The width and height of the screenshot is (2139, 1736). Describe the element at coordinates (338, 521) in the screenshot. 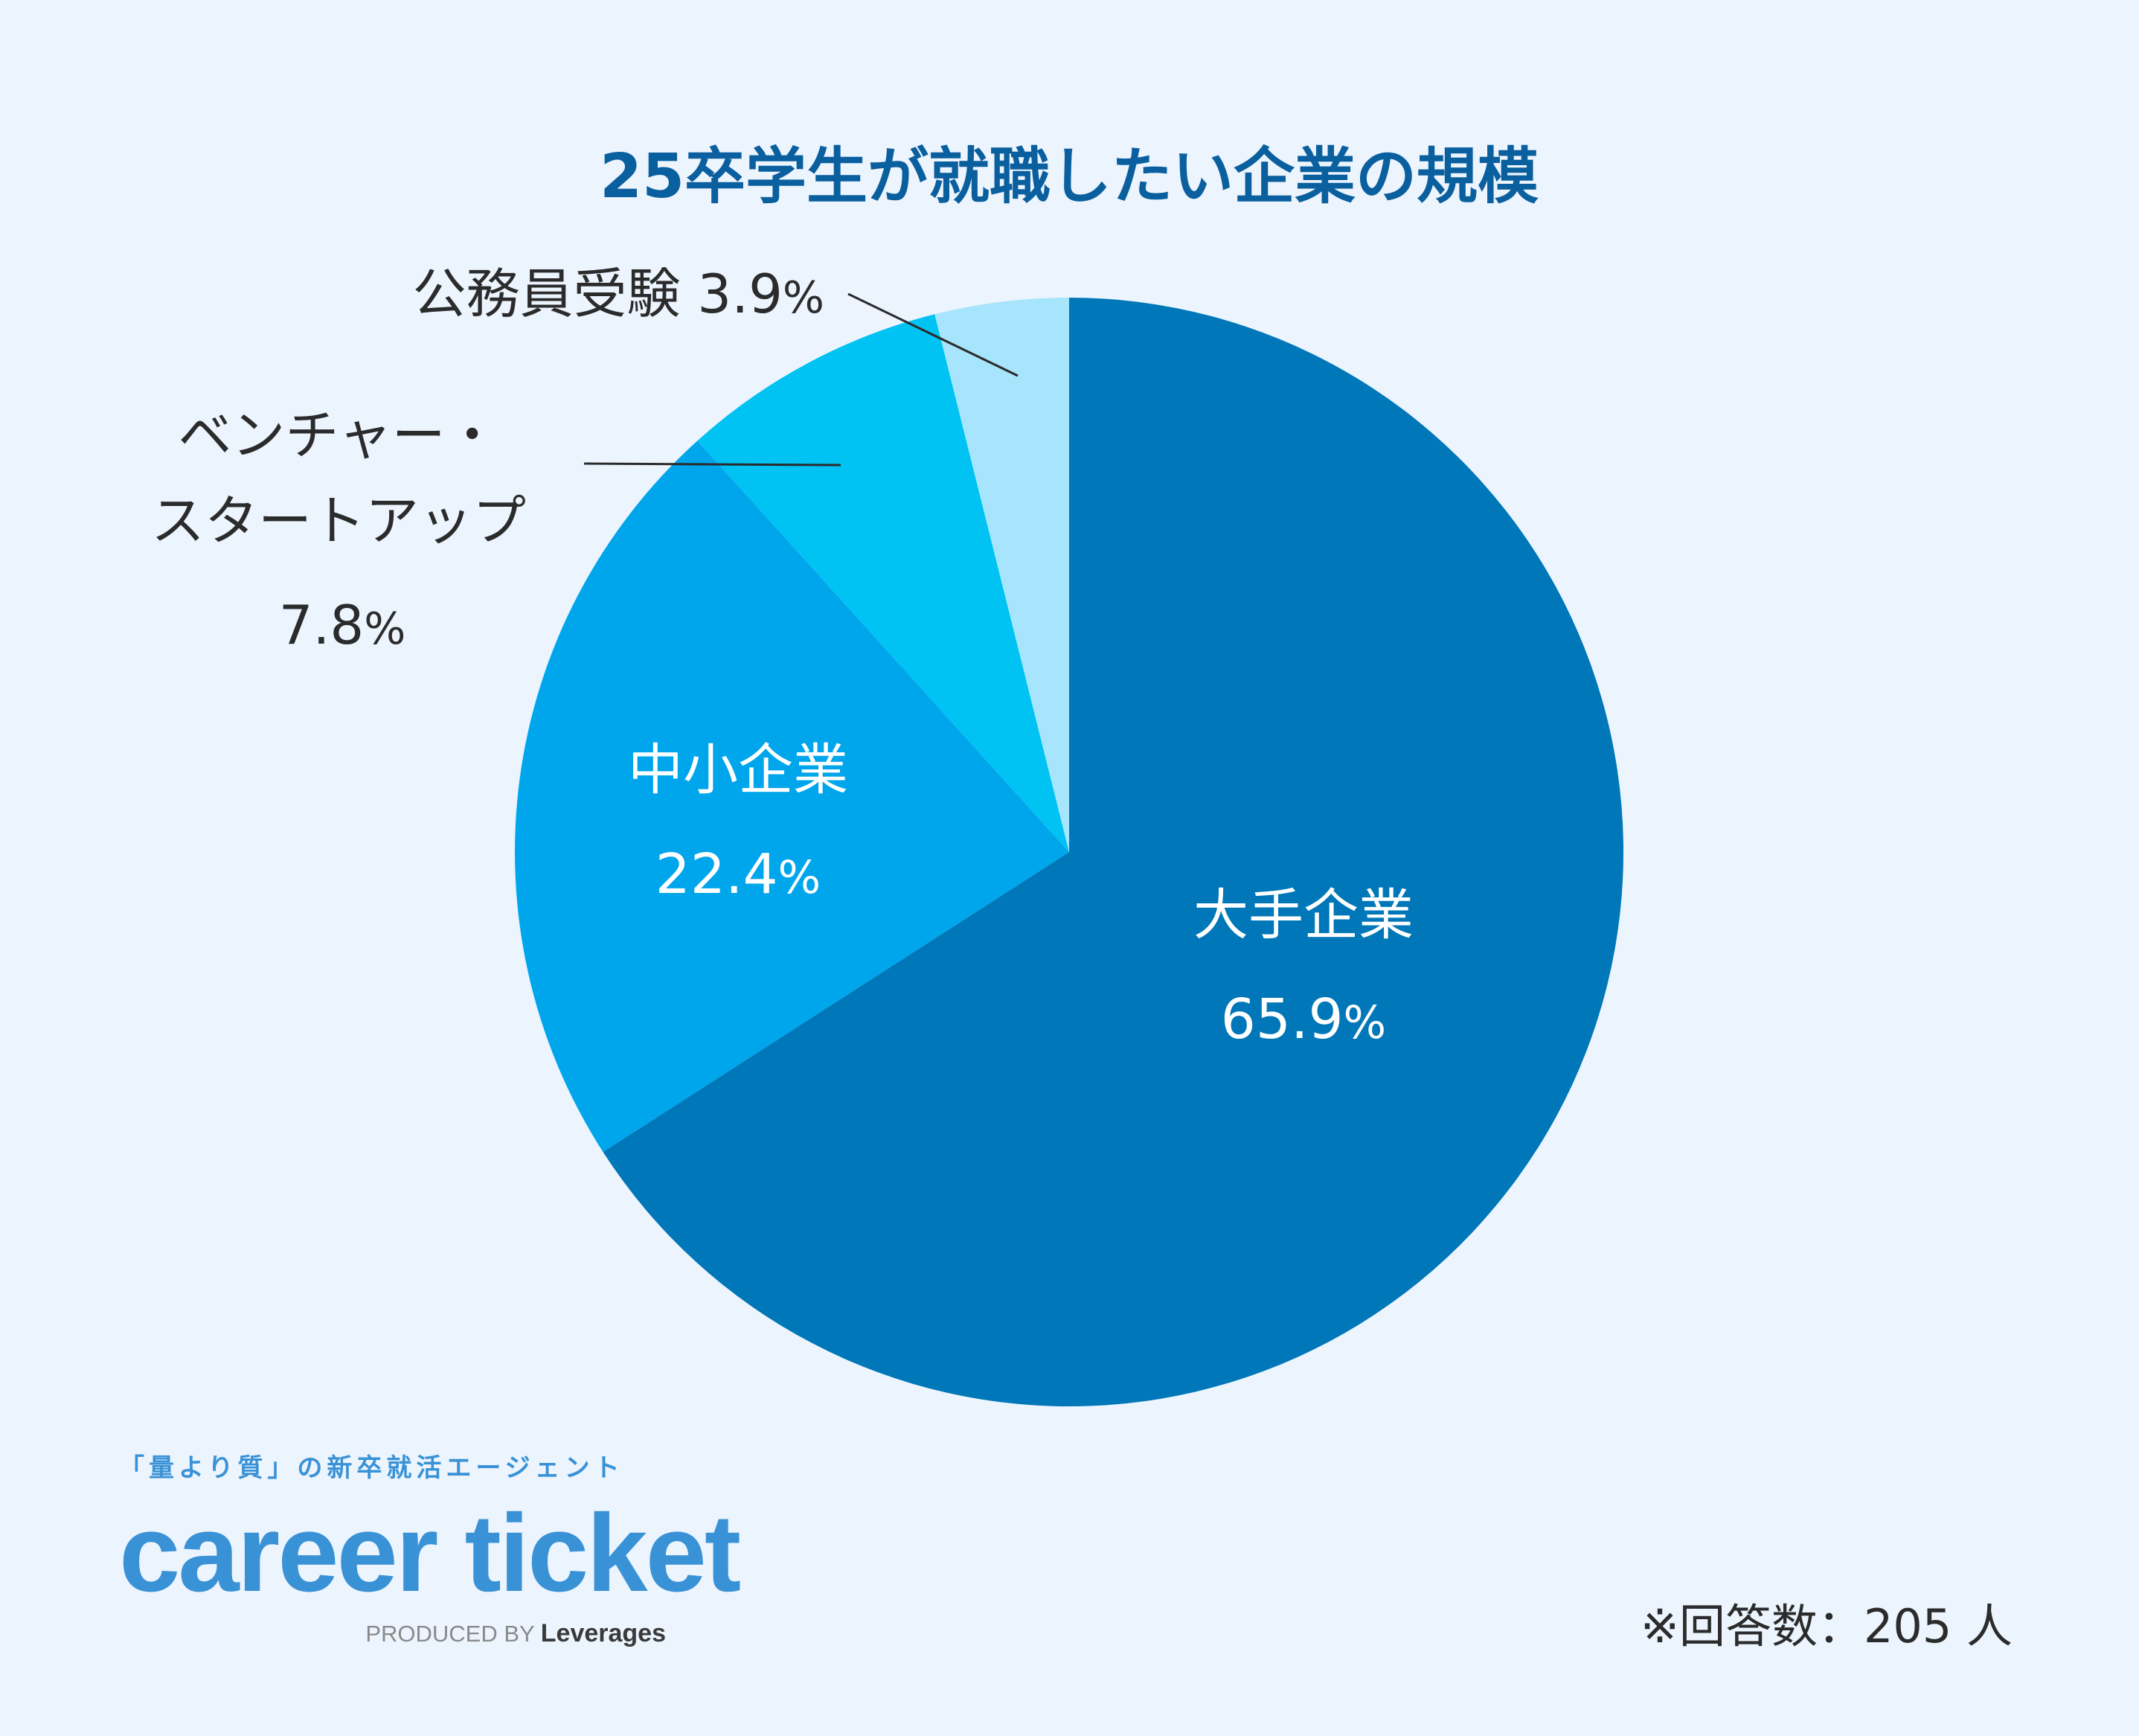

I see `slice-label-venture-line2: スタートアップ` at that location.